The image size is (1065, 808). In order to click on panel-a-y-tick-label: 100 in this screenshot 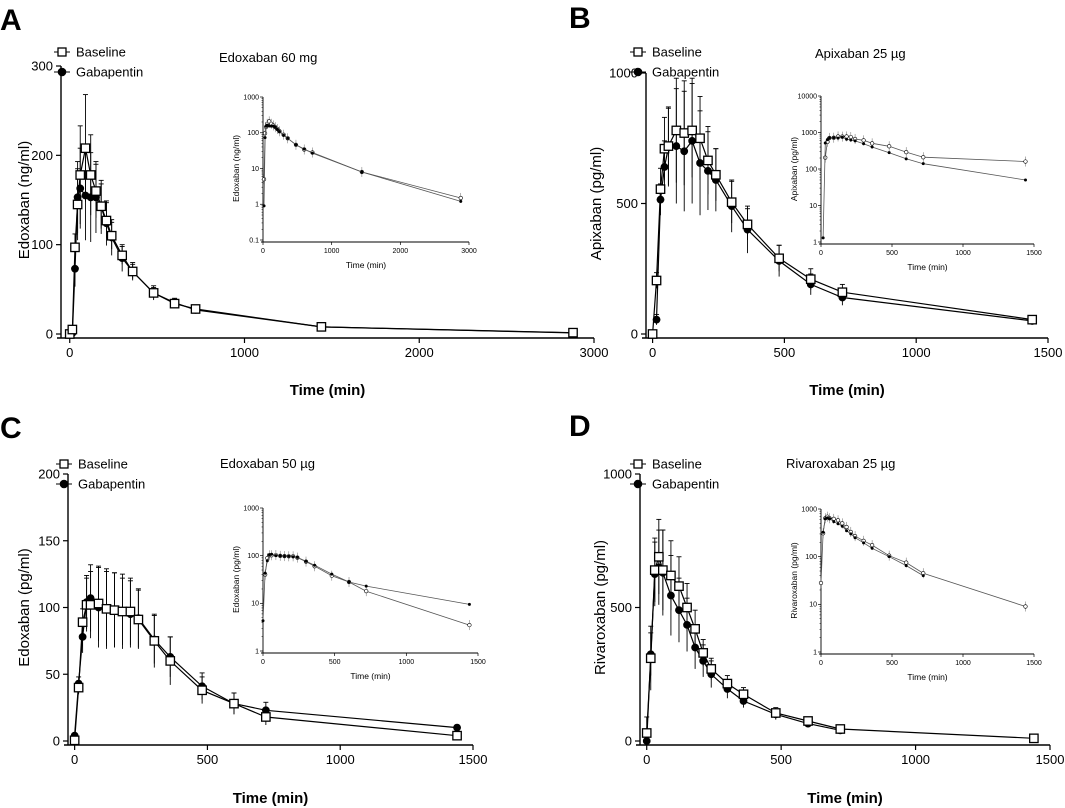, I will do `click(42, 244)`.